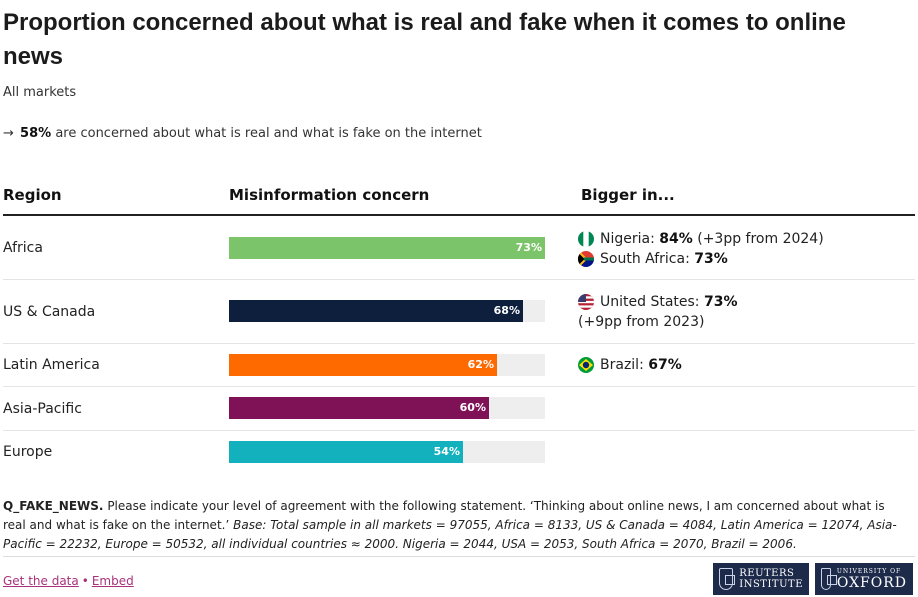  Describe the element at coordinates (112, 581) in the screenshot. I see `embed-link: Embed` at that location.